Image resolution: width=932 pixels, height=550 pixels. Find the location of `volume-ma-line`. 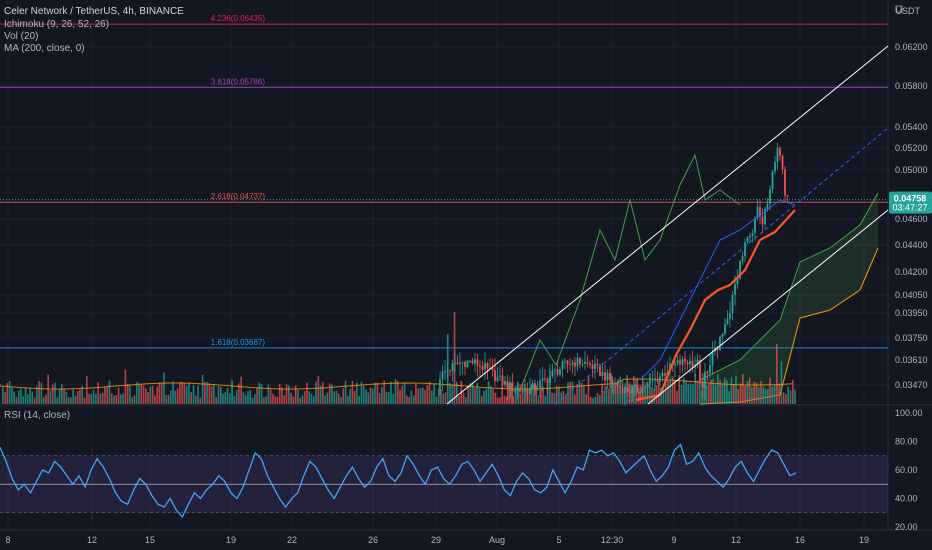

volume-ma-line is located at coordinates (396, 384).